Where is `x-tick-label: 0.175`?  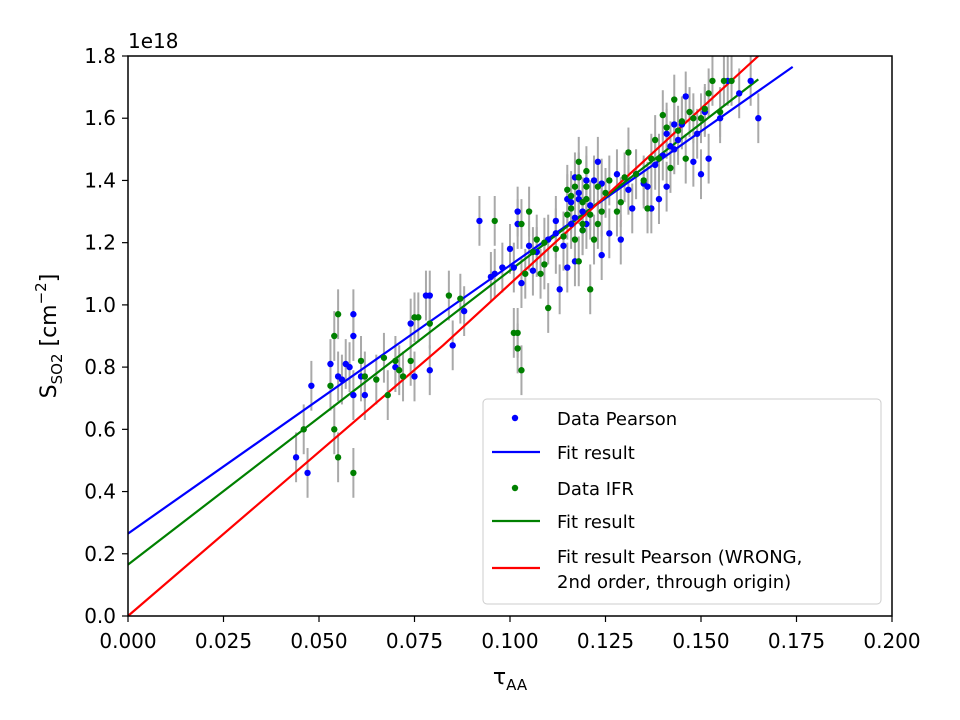
x-tick-label: 0.175 is located at coordinates (796, 641).